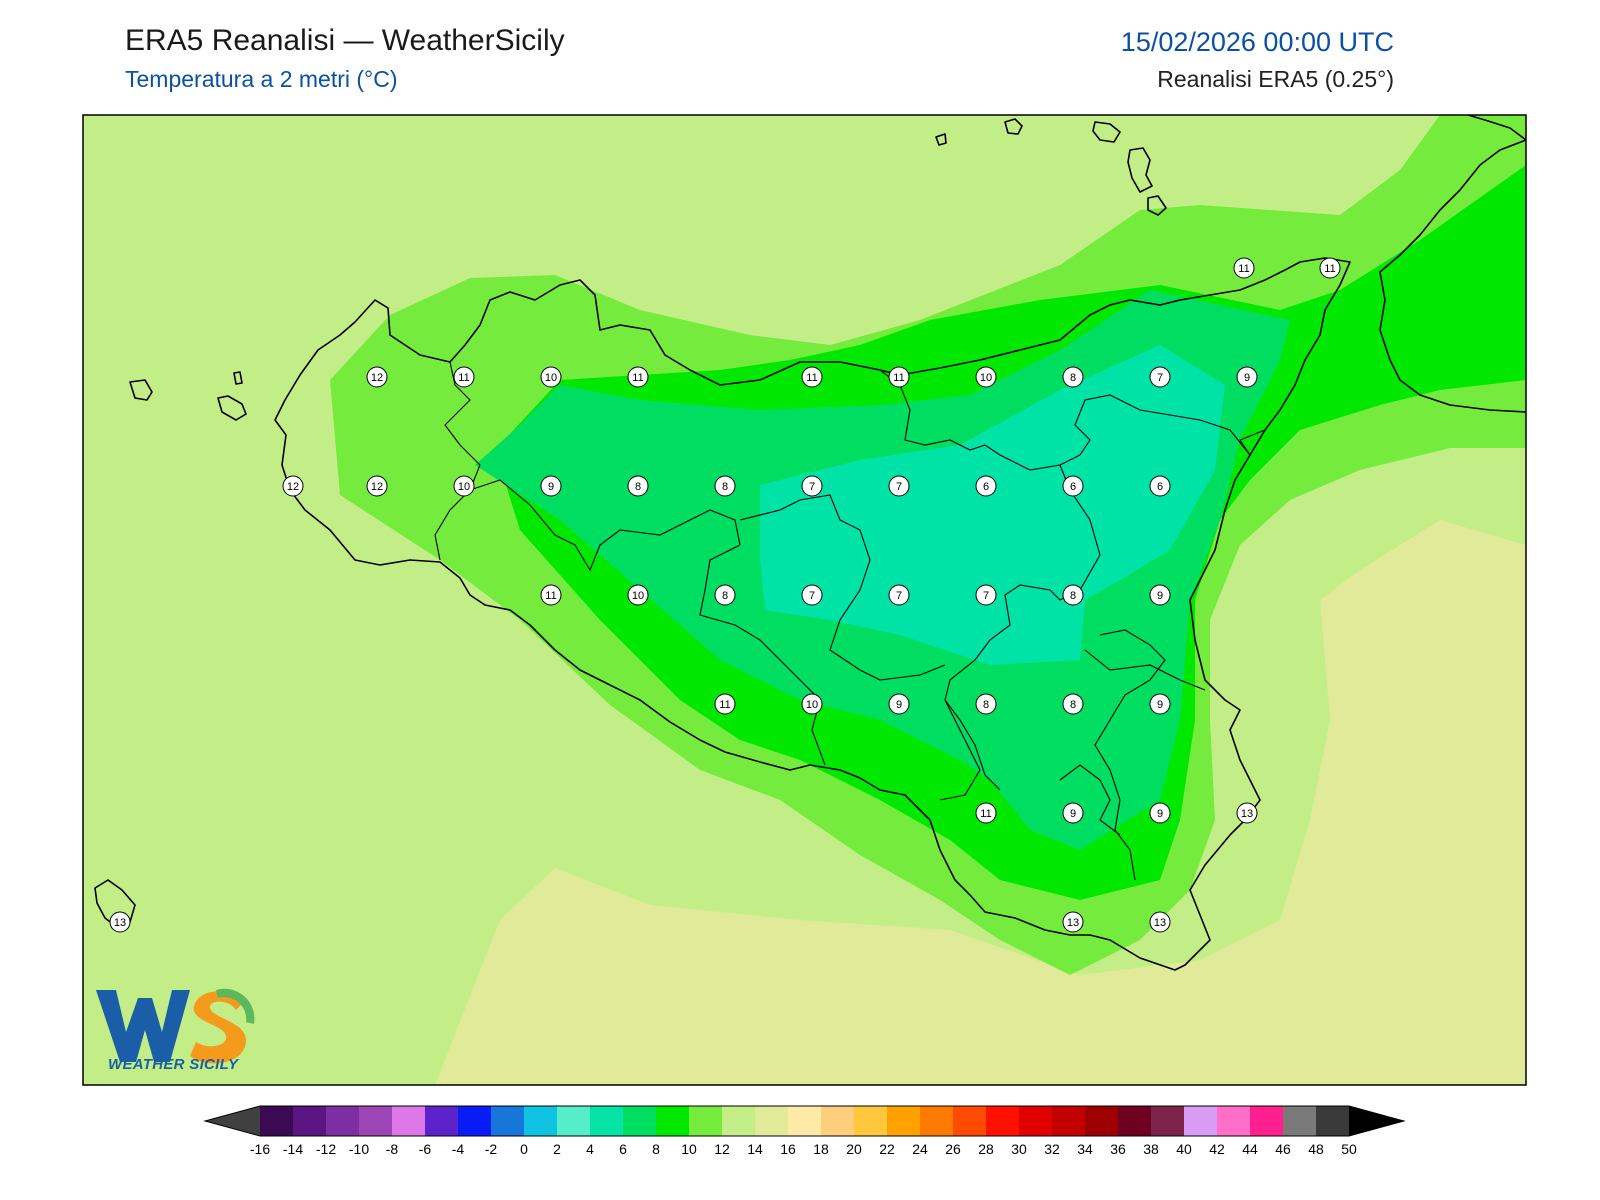  Describe the element at coordinates (1275, 79) in the screenshot. I see `data-source: Reanalisi ERA5 (0.25°)` at that location.